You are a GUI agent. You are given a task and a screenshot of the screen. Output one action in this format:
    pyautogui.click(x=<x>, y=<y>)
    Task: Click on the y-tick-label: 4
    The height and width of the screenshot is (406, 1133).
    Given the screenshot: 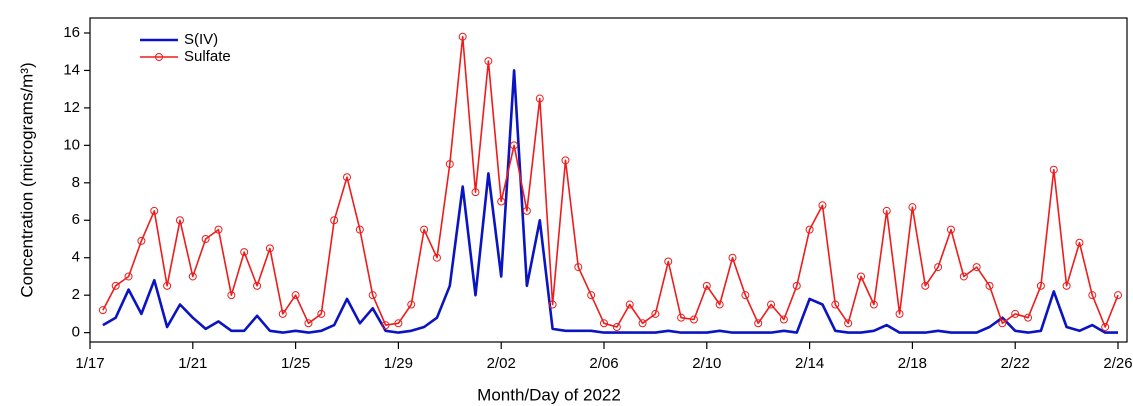 What is the action you would take?
    pyautogui.click(x=76, y=257)
    